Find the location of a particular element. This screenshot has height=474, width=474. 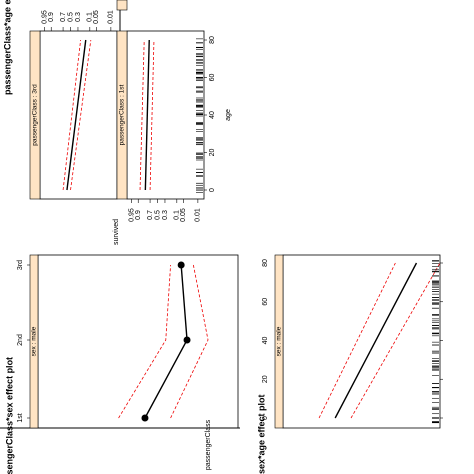

x-axis-label: passengerClass is located at coordinates (208, 444).